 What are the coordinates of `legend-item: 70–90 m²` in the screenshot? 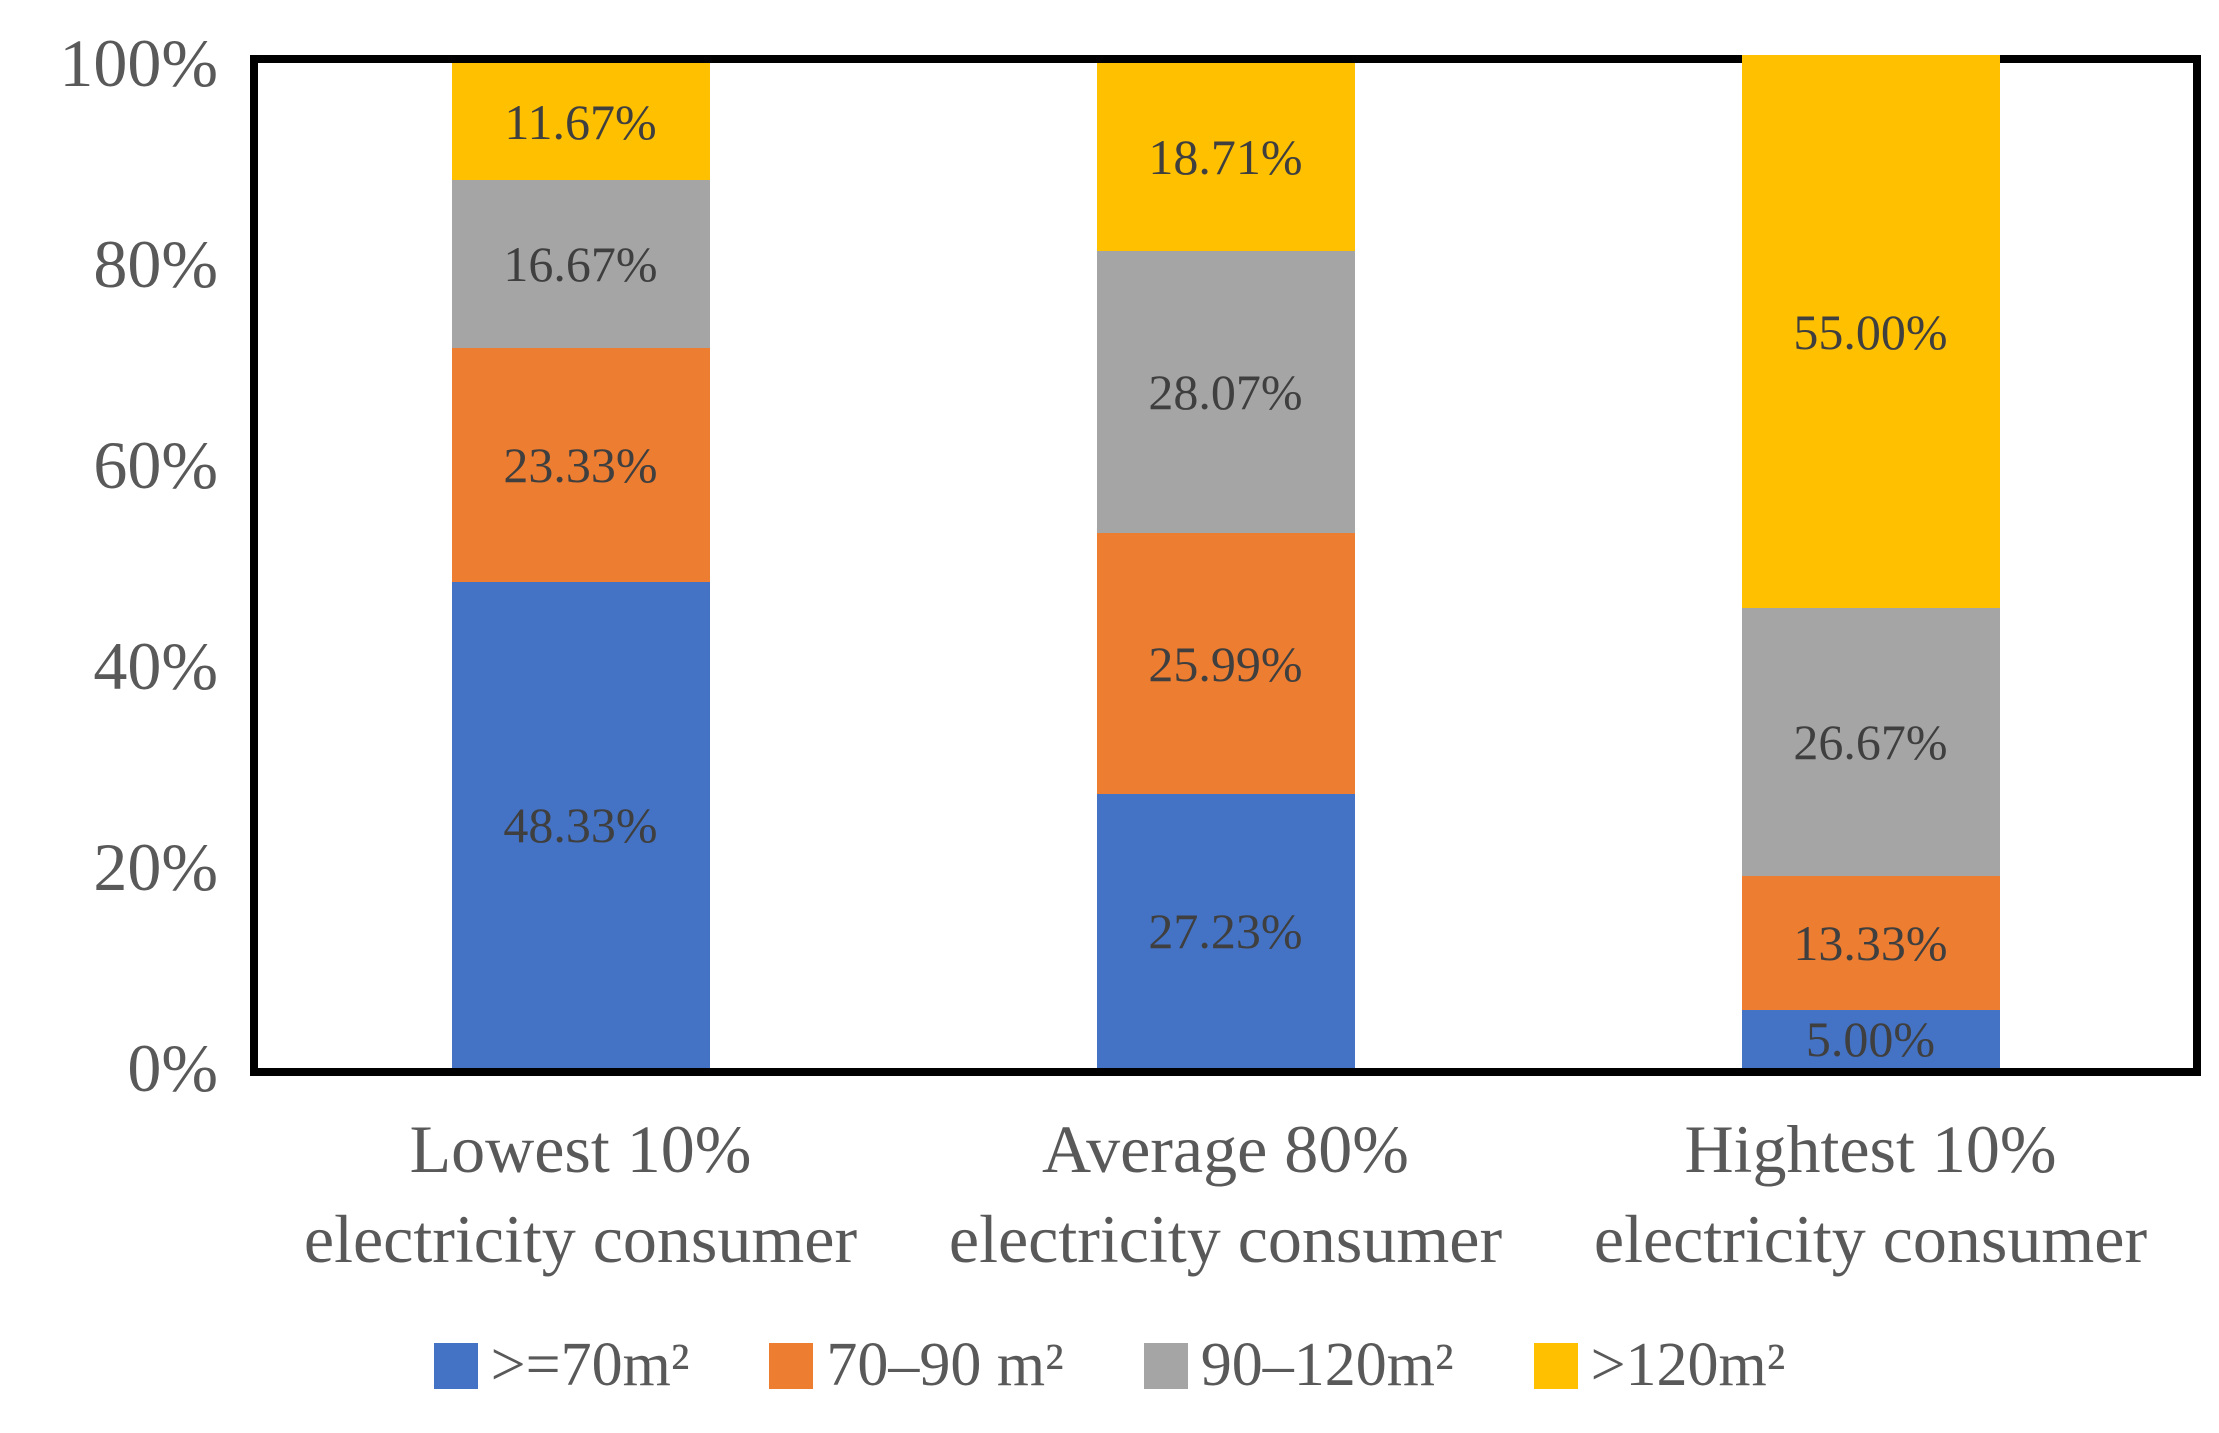 It's located at (916, 1365).